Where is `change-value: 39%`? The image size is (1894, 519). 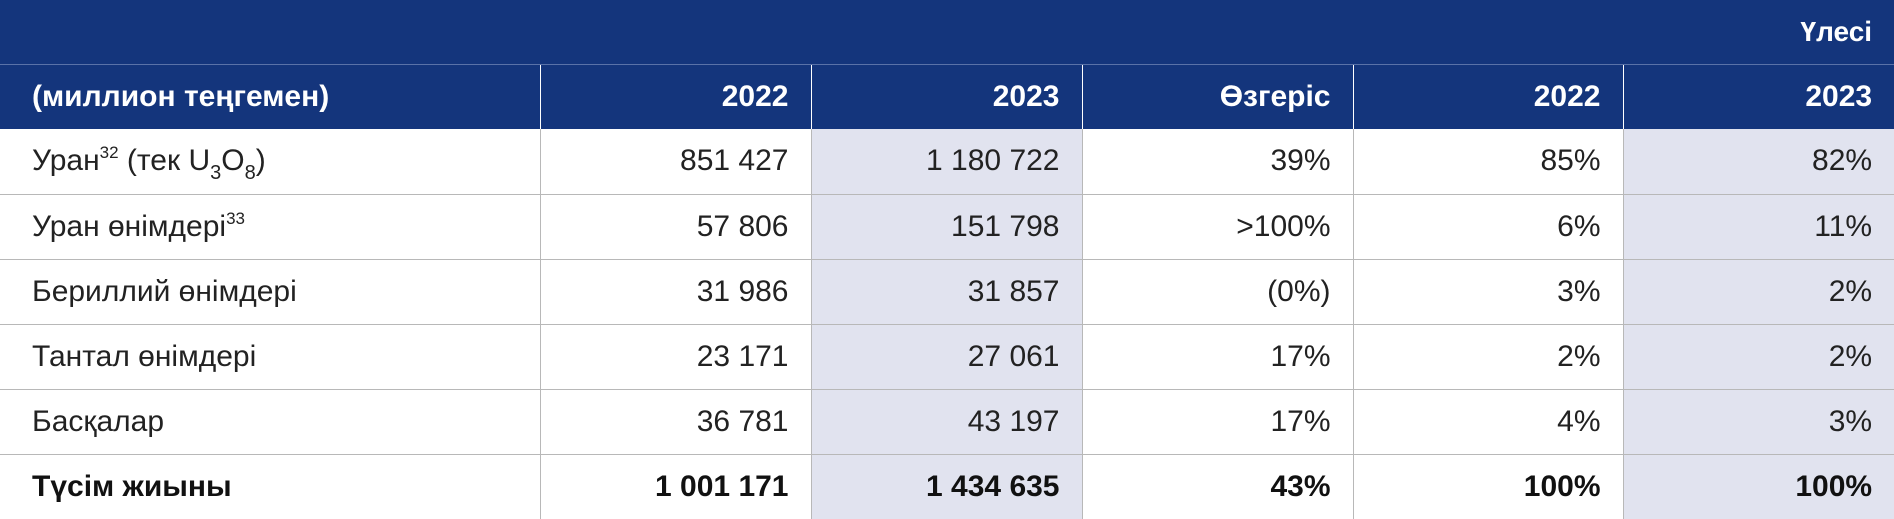 change-value: 39% is located at coordinates (1217, 161).